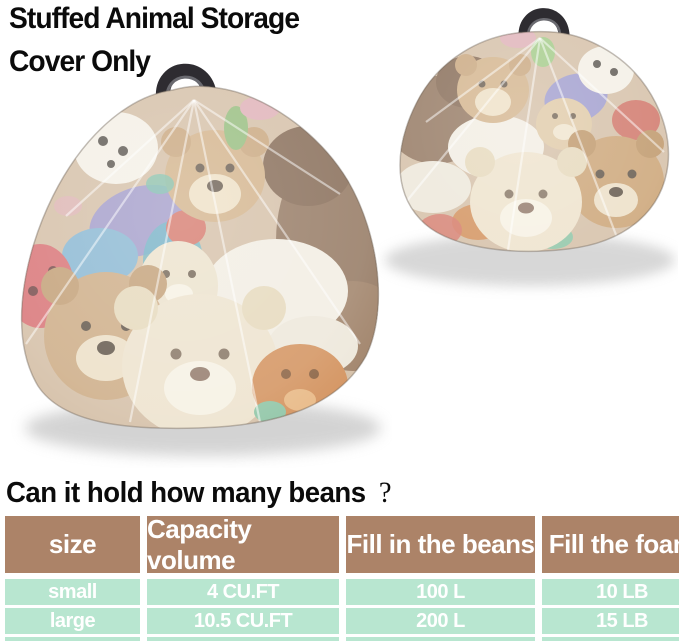 The height and width of the screenshot is (641, 679). What do you see at coordinates (186, 493) in the screenshot?
I see `question-text: Can it hold how many beans` at bounding box center [186, 493].